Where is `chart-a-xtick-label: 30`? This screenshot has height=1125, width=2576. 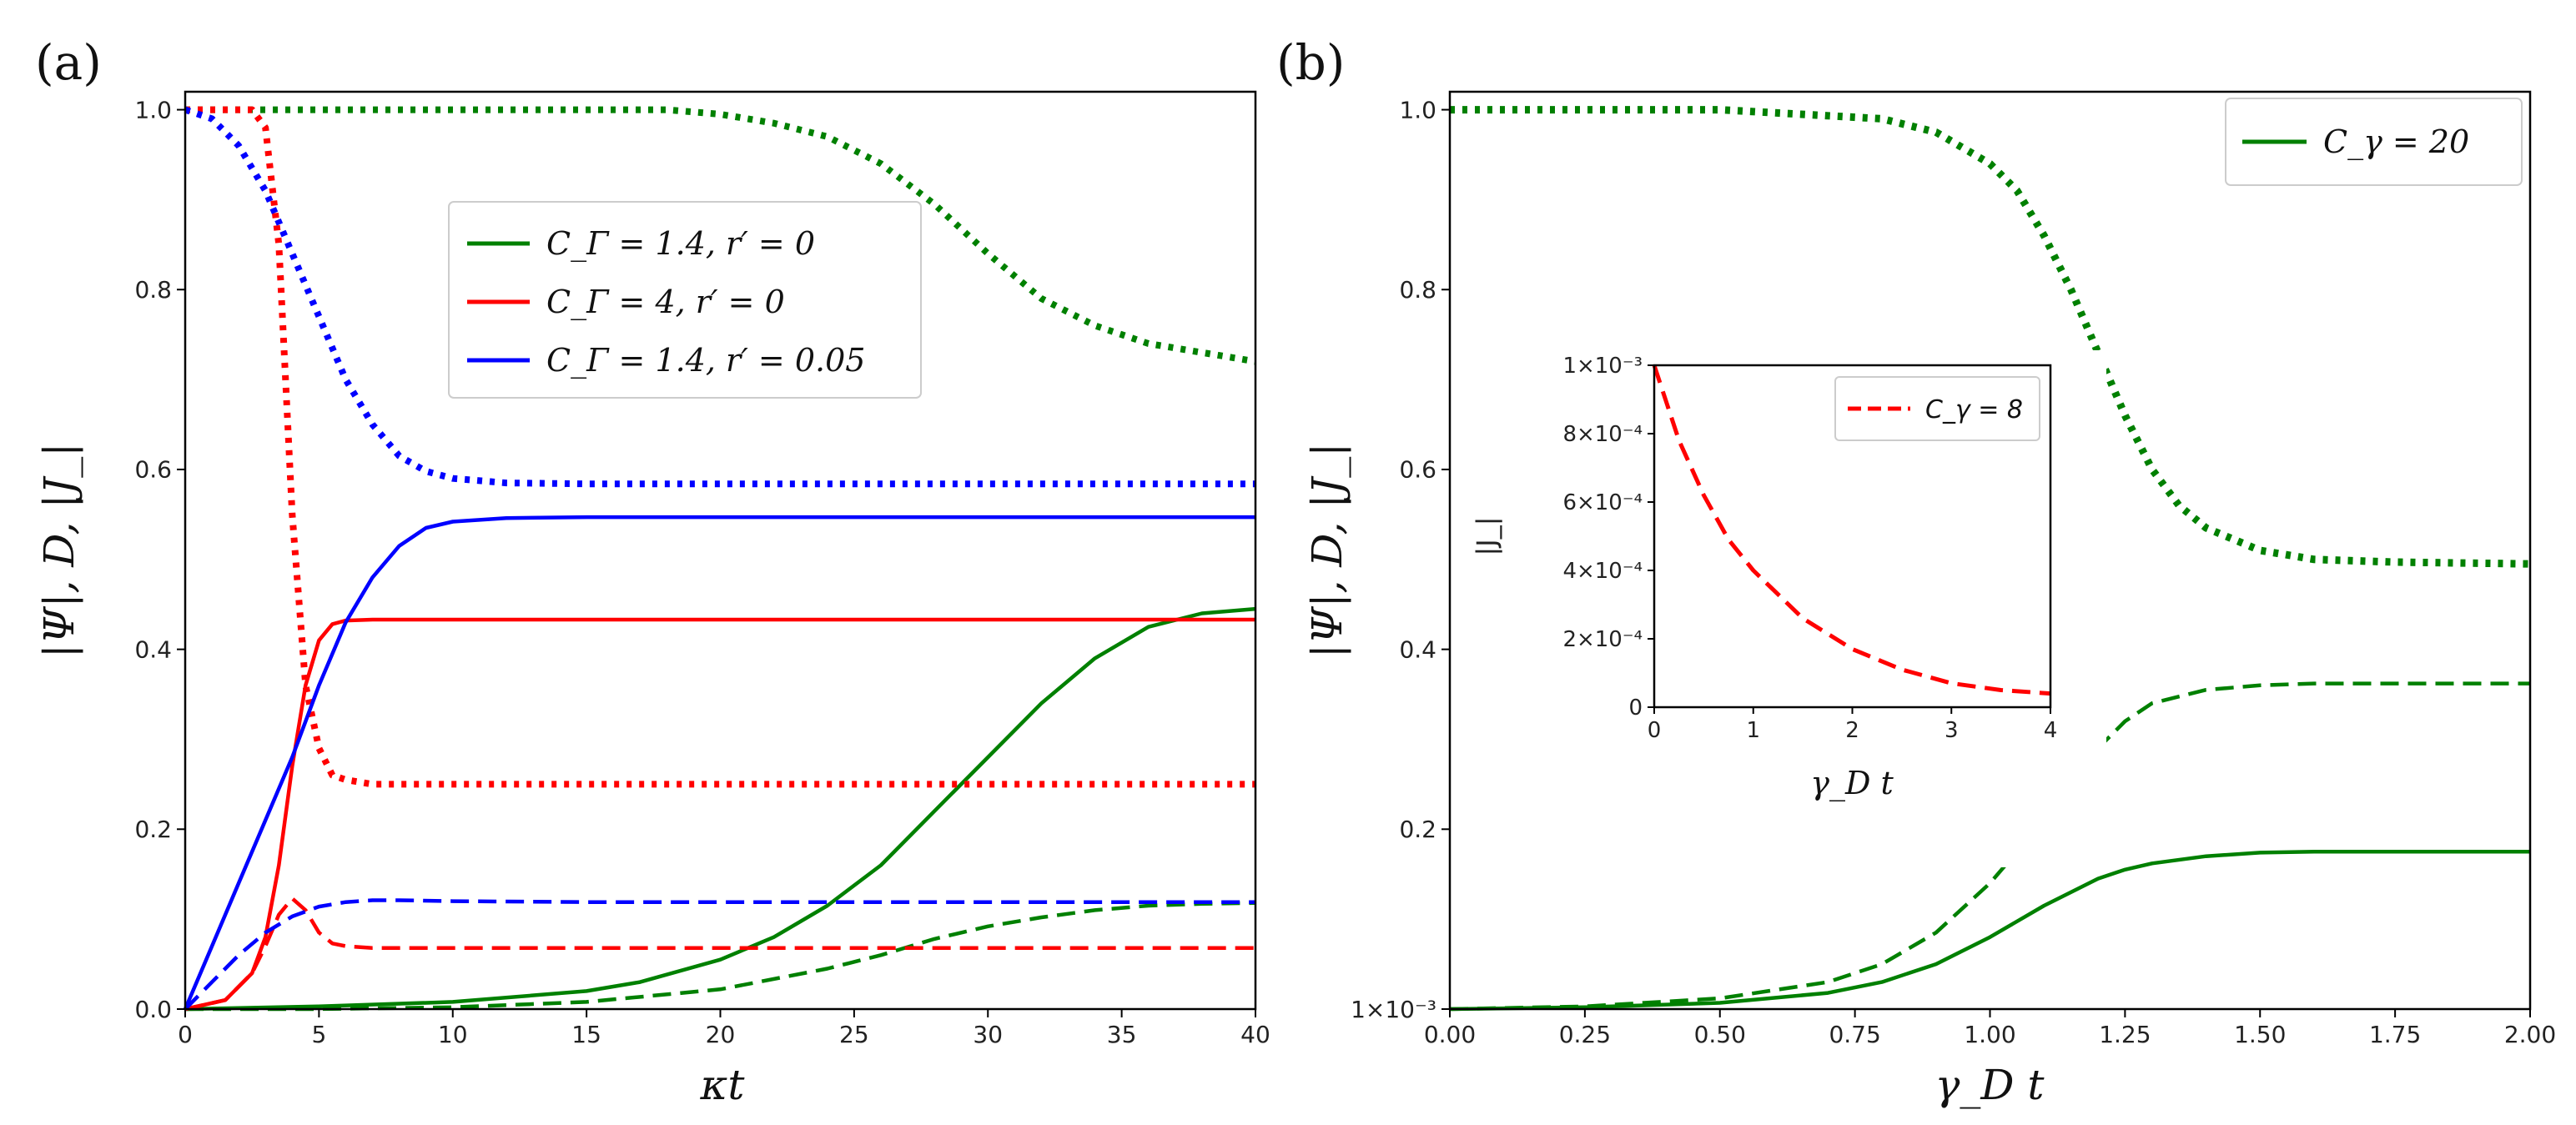 chart-a-xtick-label: 30 is located at coordinates (988, 1034).